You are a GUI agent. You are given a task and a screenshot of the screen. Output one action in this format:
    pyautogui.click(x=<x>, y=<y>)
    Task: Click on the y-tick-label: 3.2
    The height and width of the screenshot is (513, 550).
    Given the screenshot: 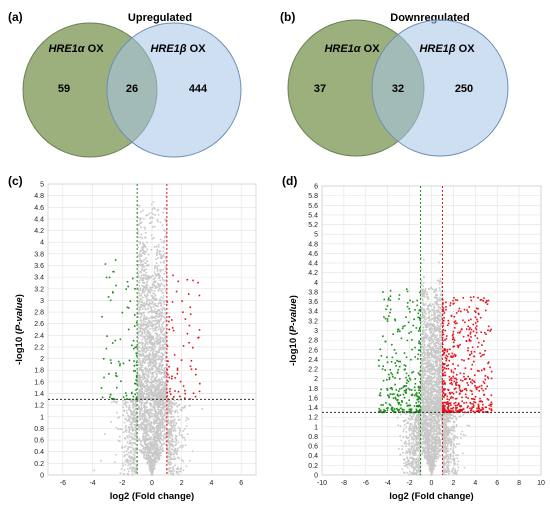 What is the action you would take?
    pyautogui.click(x=39, y=289)
    